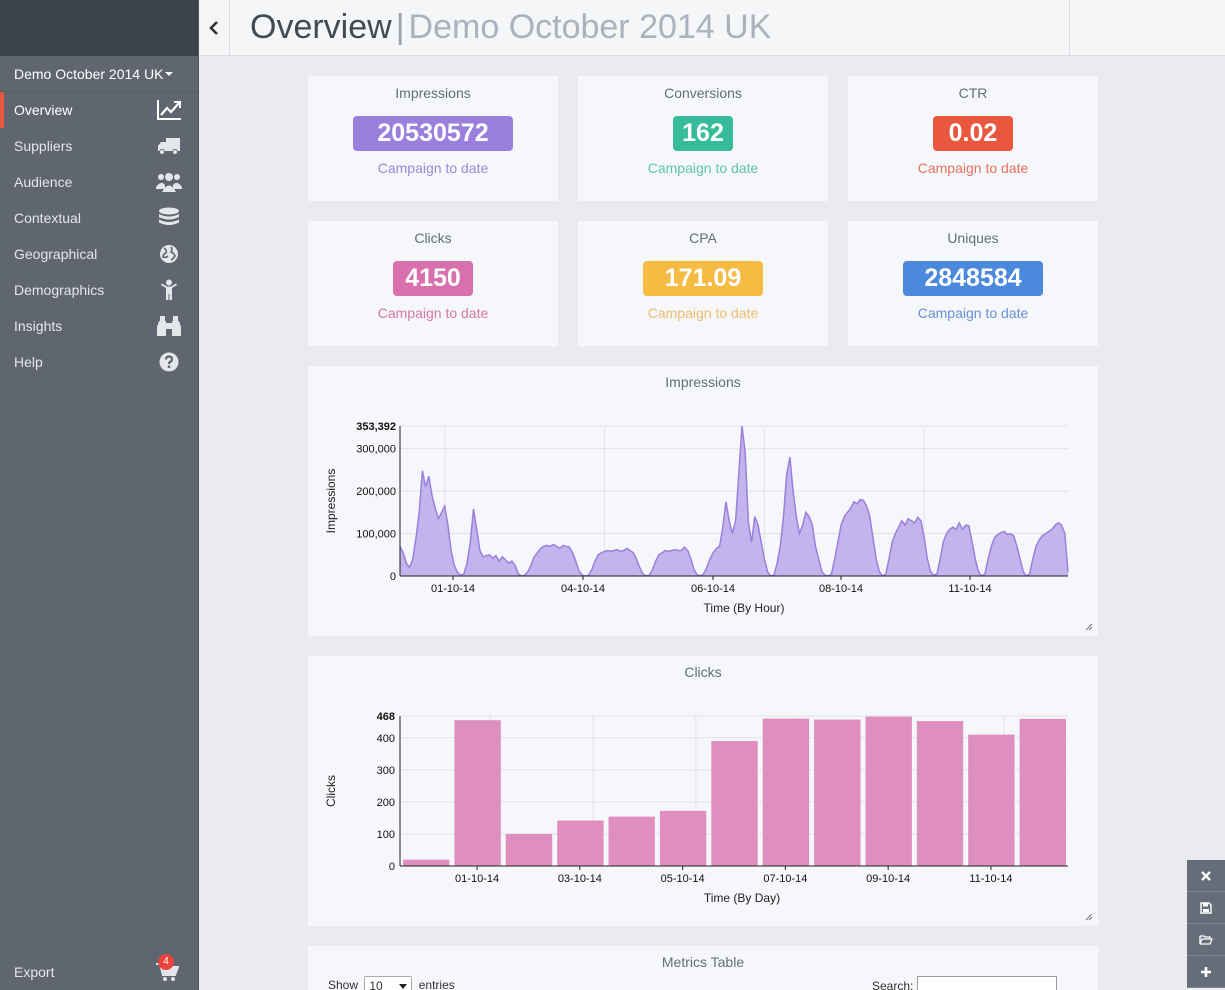  What do you see at coordinates (99, 218) in the screenshot?
I see `sidebar-item-contextual: Contextual` at bounding box center [99, 218].